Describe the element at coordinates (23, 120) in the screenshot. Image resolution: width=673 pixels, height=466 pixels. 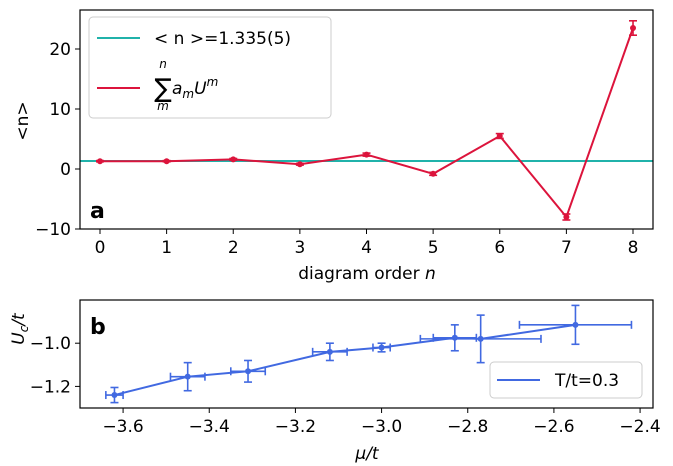
I see `panel-a-y-axis-label: <n>` at that location.